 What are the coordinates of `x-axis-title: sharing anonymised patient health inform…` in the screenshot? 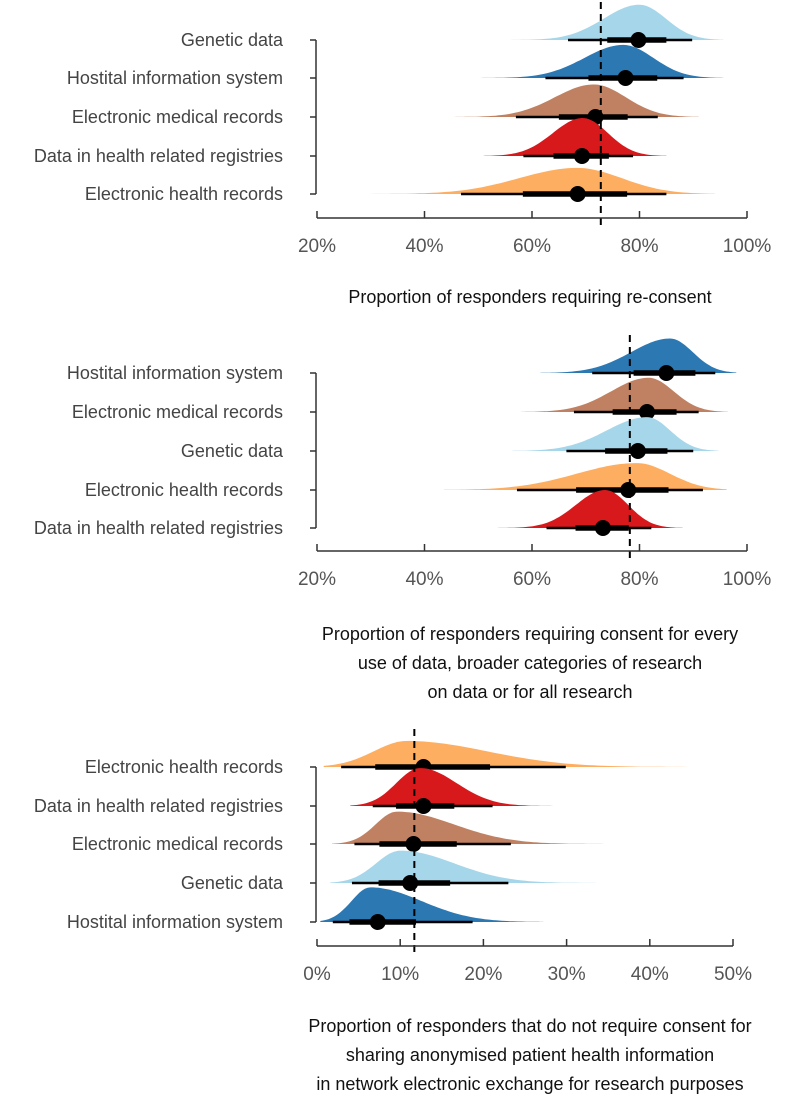 It's located at (530, 1055).